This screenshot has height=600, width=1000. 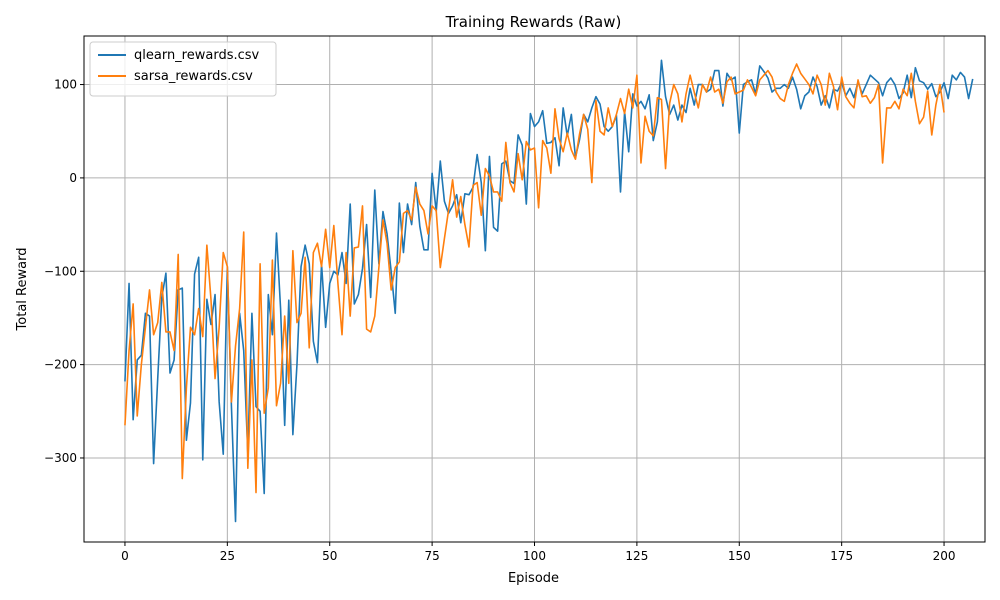 What do you see at coordinates (739, 556) in the screenshot?
I see `x-tick-label: 150` at bounding box center [739, 556].